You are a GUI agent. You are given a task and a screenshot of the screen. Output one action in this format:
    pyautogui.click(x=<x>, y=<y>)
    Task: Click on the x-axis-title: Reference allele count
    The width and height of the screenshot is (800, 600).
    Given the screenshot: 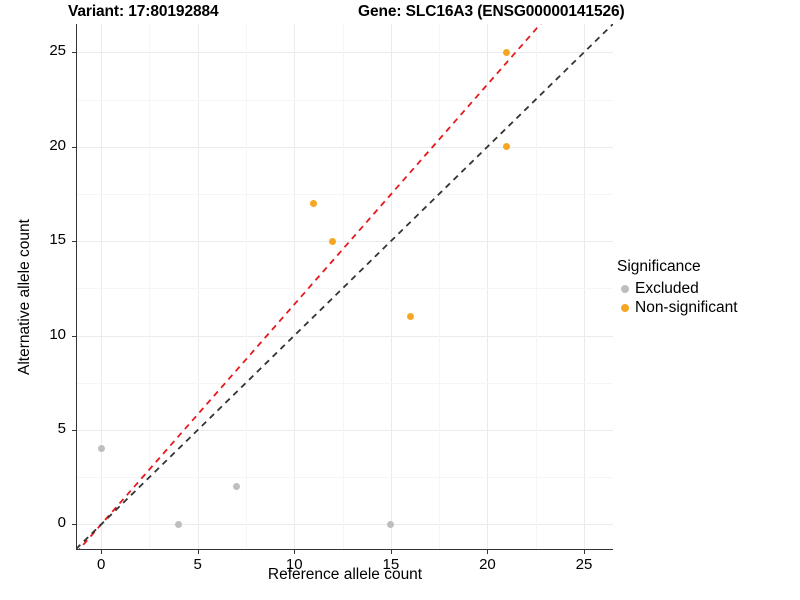 What is the action you would take?
    pyautogui.click(x=345, y=574)
    